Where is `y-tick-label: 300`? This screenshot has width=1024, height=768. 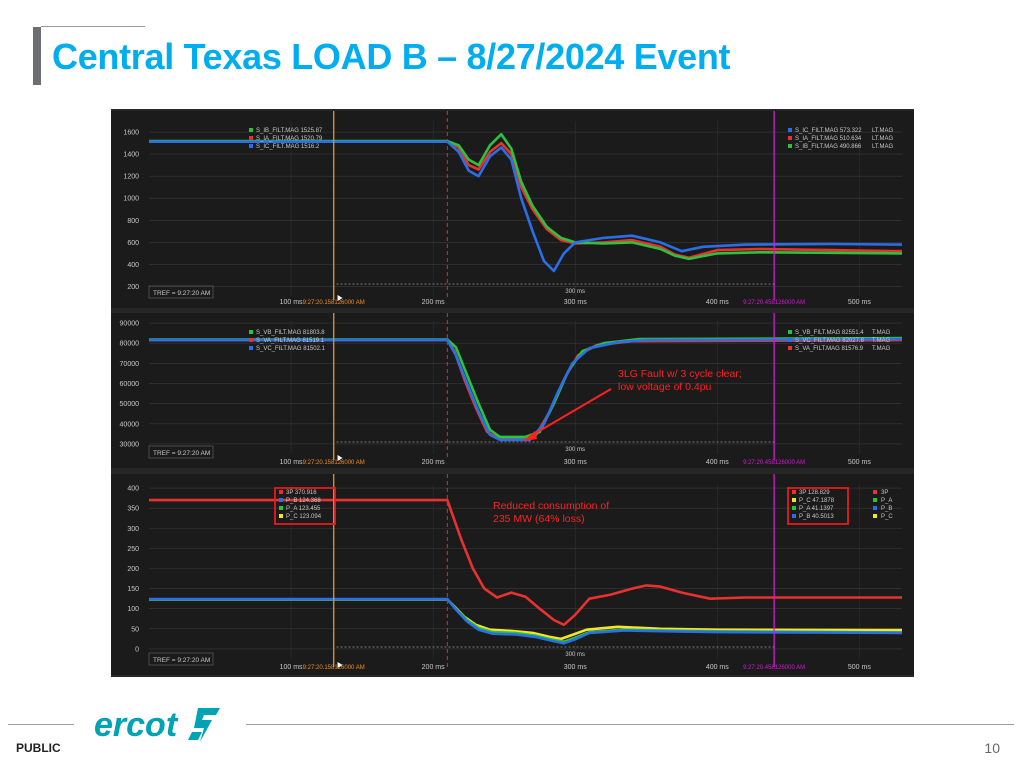 y-tick-label: 300 is located at coordinates (133, 529).